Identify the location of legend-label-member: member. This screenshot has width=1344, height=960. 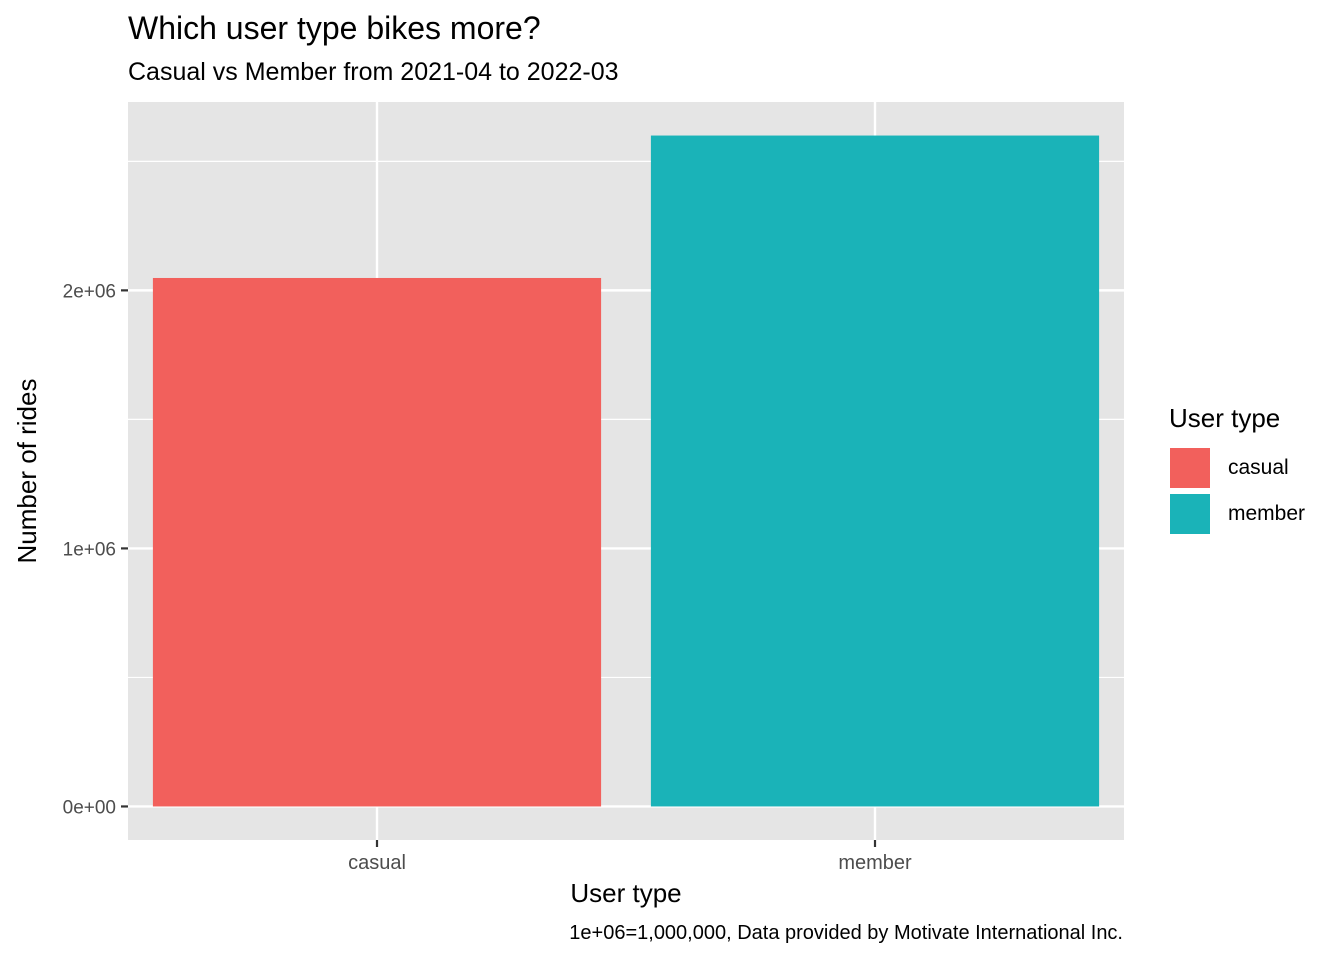
(1267, 513).